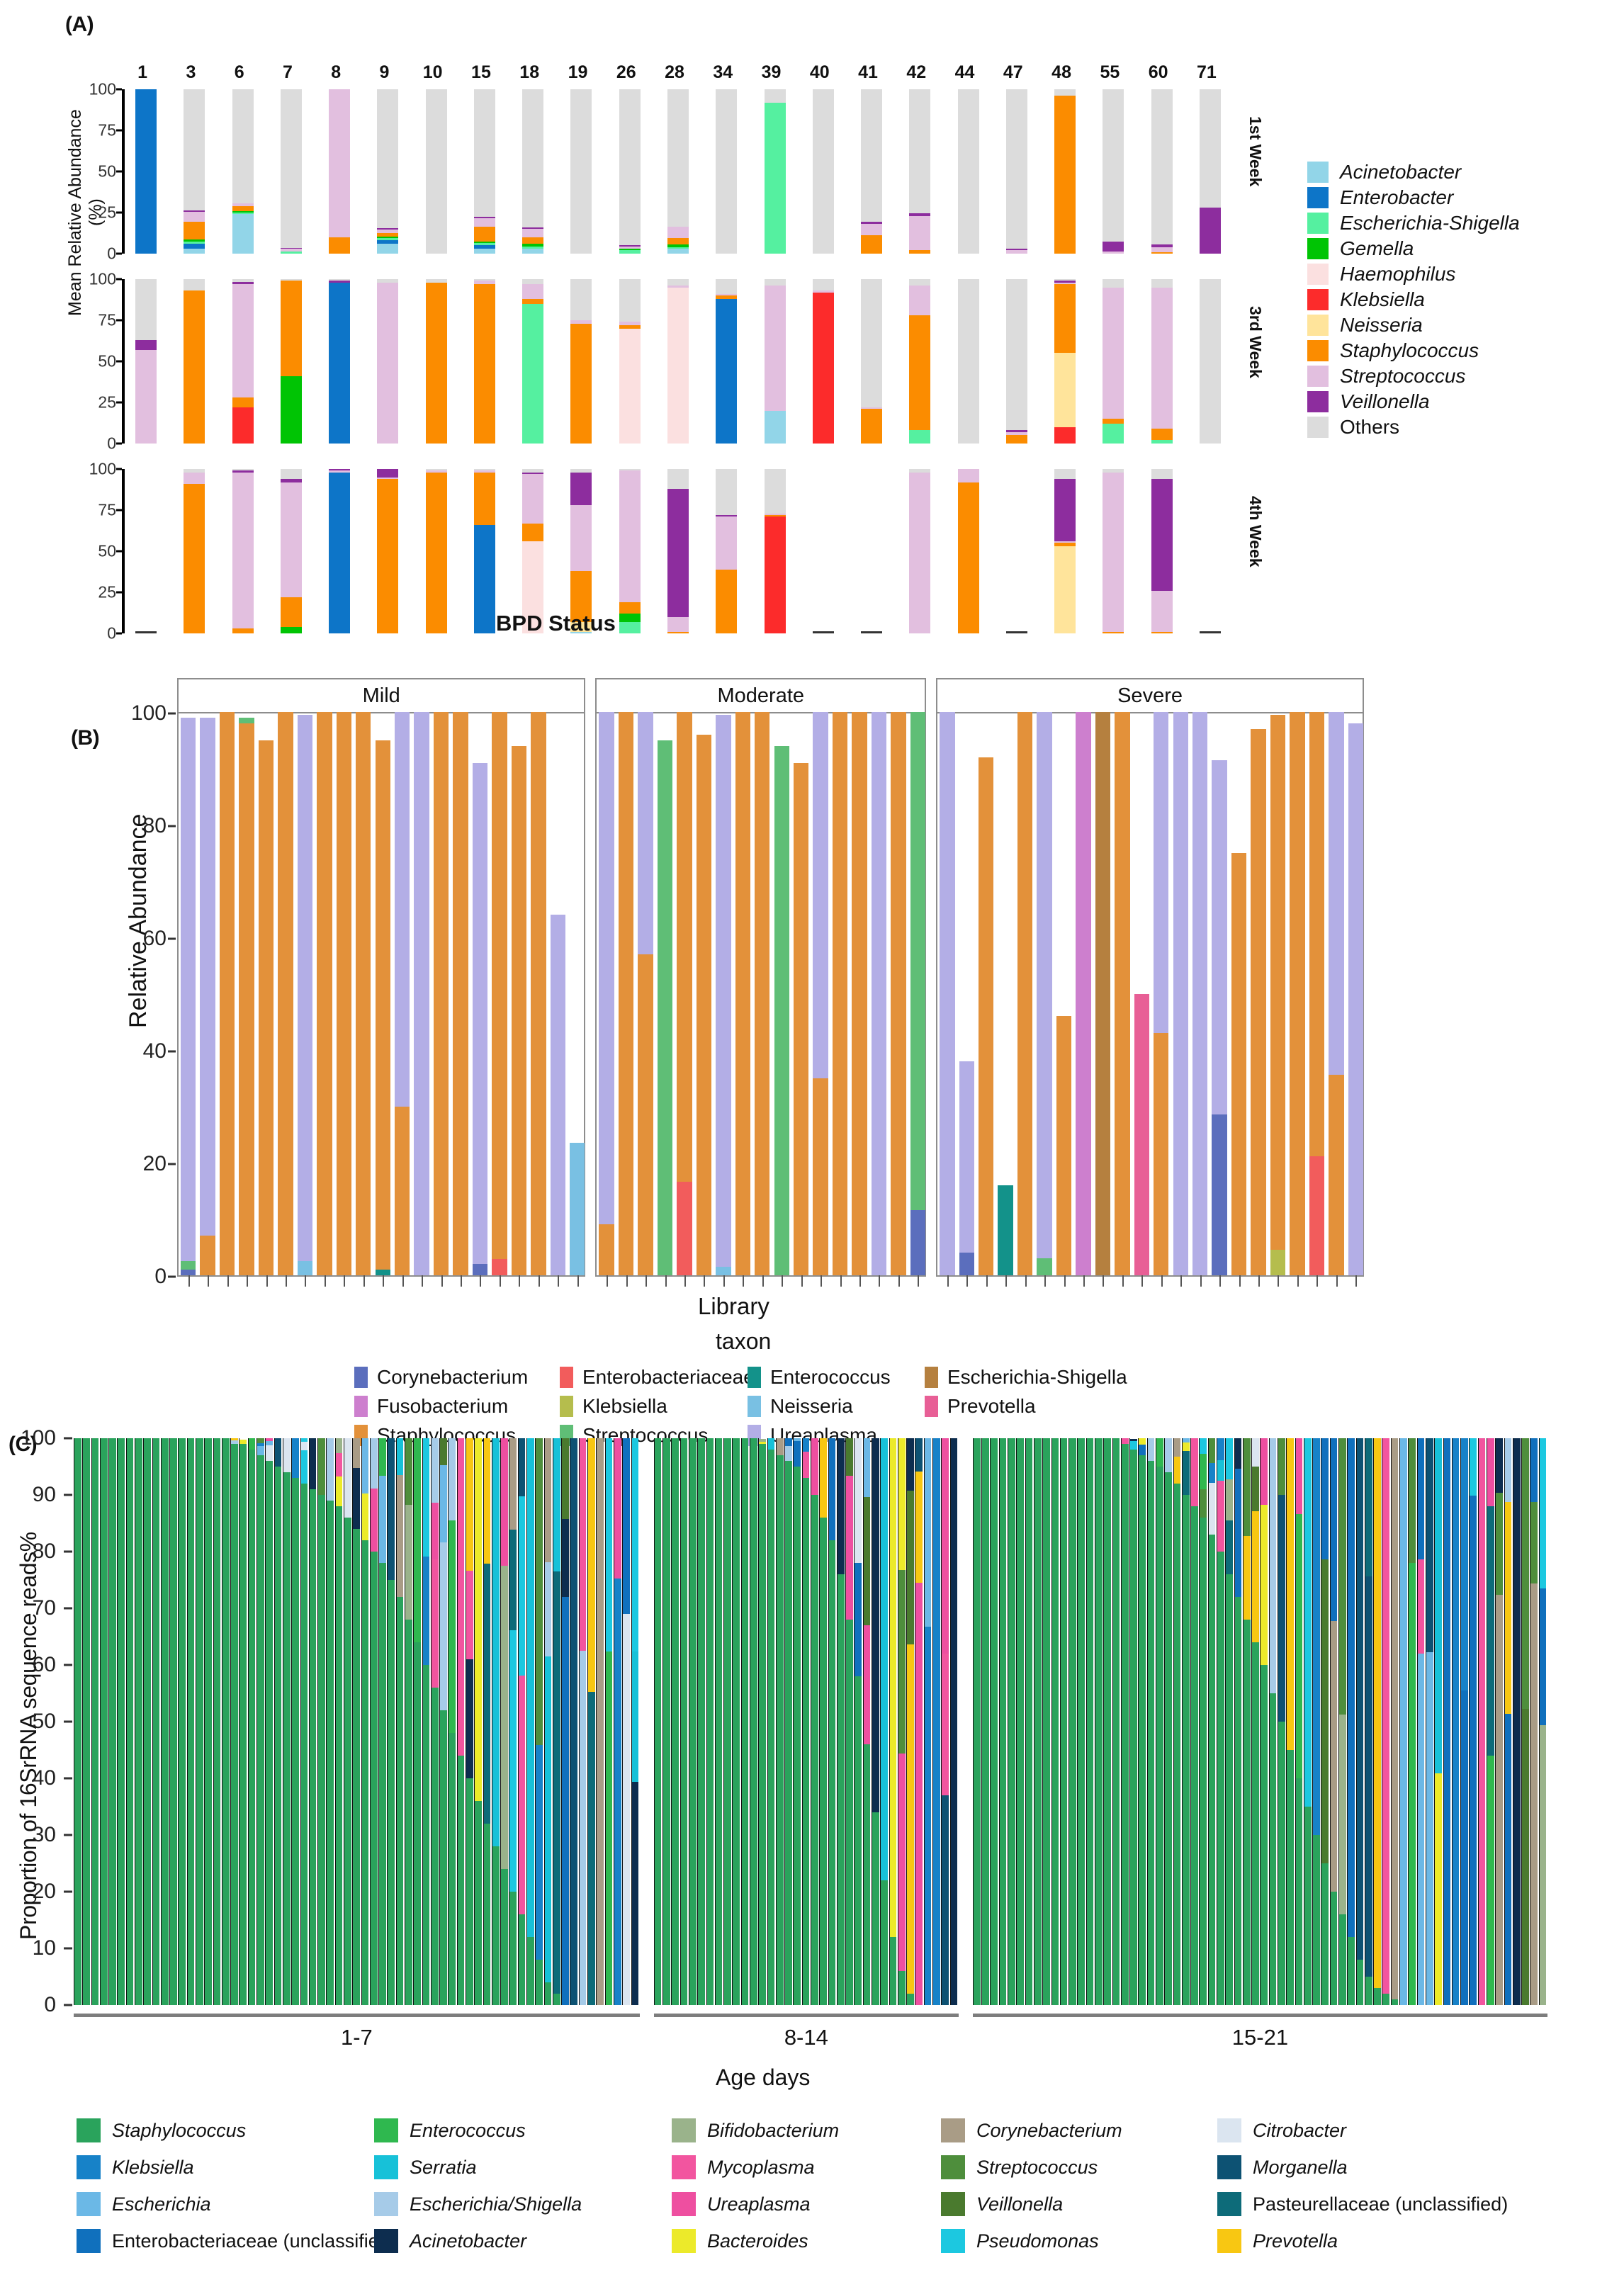  I want to click on panel-b-facet-plot, so click(382, 999).